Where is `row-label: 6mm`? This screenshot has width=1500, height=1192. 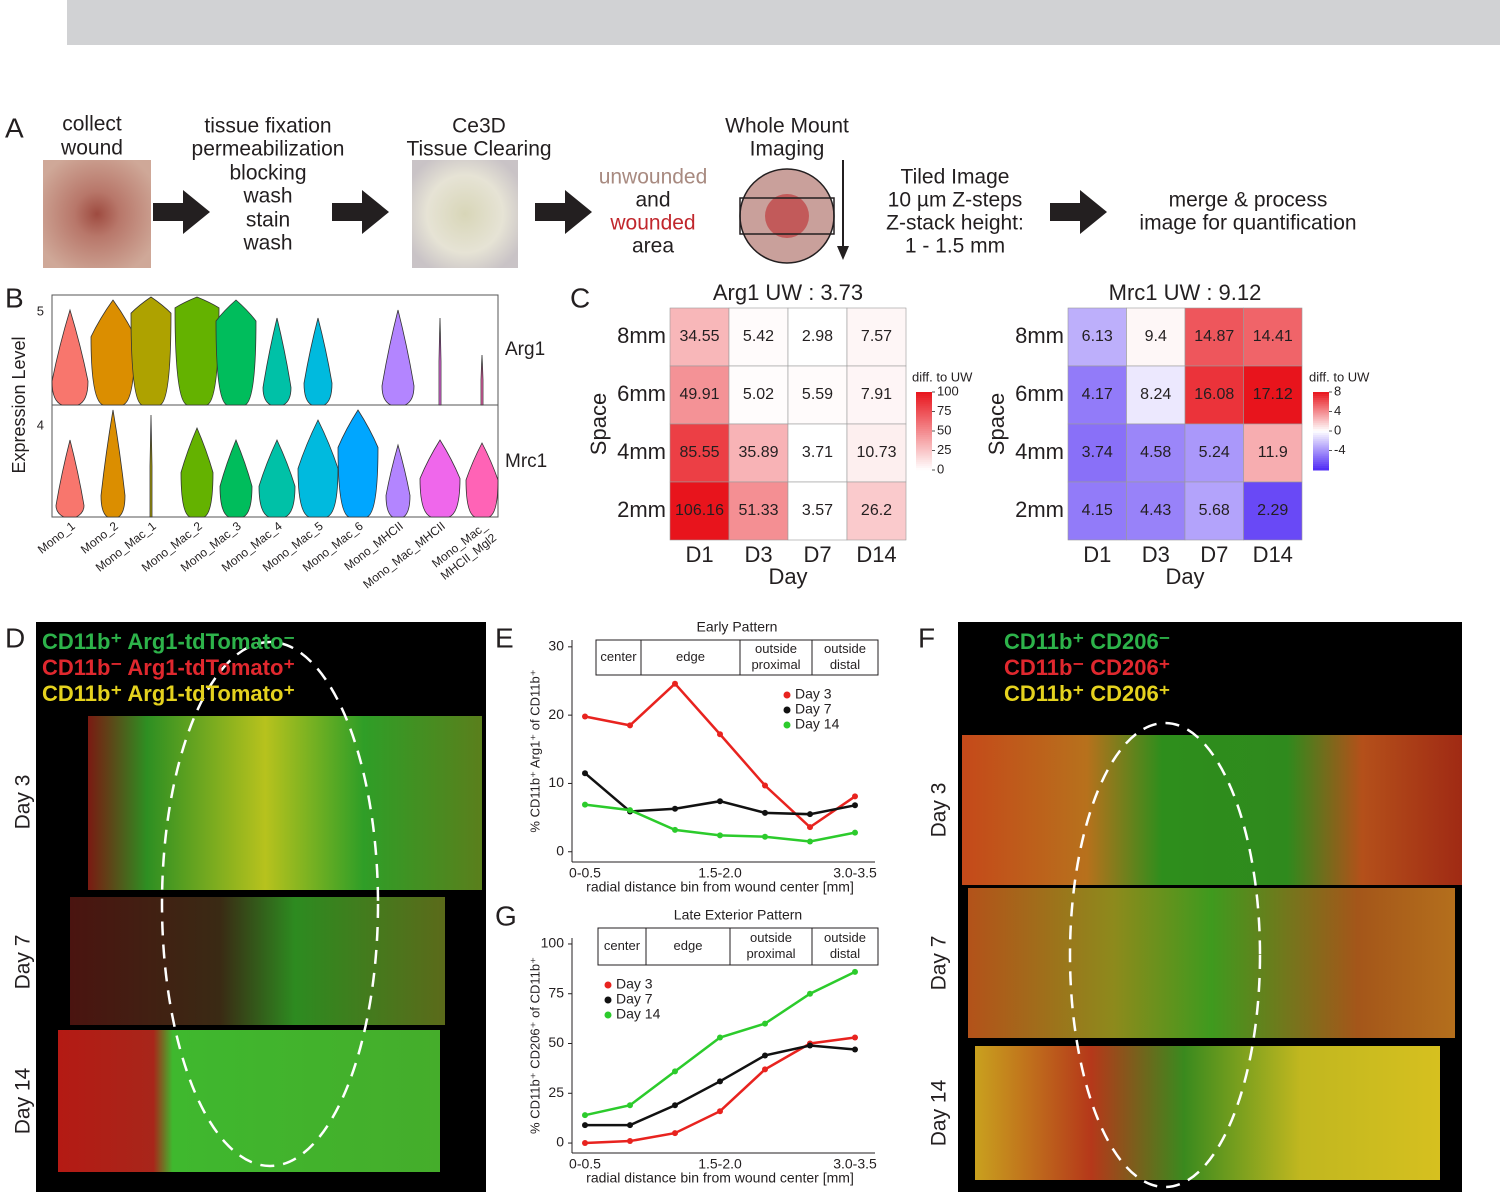
row-label: 6mm is located at coordinates (641, 393).